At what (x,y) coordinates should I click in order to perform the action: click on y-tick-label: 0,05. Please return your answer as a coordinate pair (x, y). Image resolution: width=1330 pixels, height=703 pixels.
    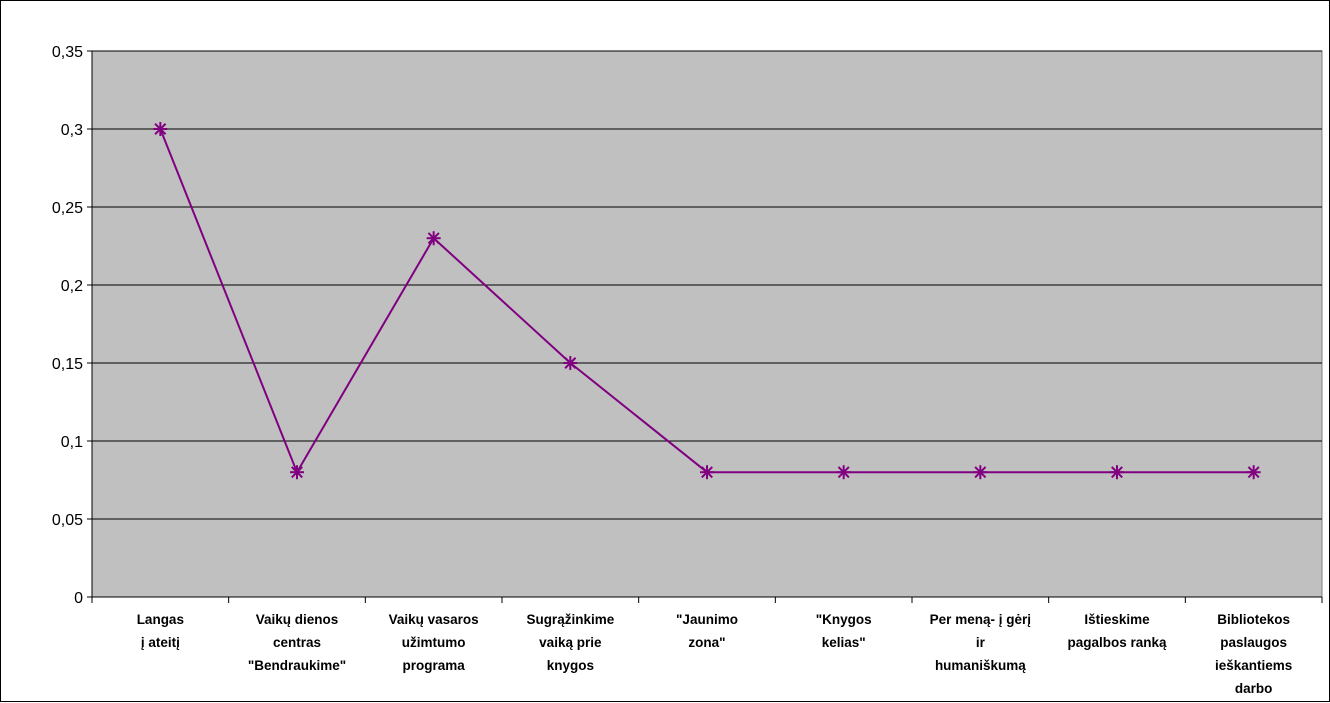
    Looking at the image, I should click on (67, 520).